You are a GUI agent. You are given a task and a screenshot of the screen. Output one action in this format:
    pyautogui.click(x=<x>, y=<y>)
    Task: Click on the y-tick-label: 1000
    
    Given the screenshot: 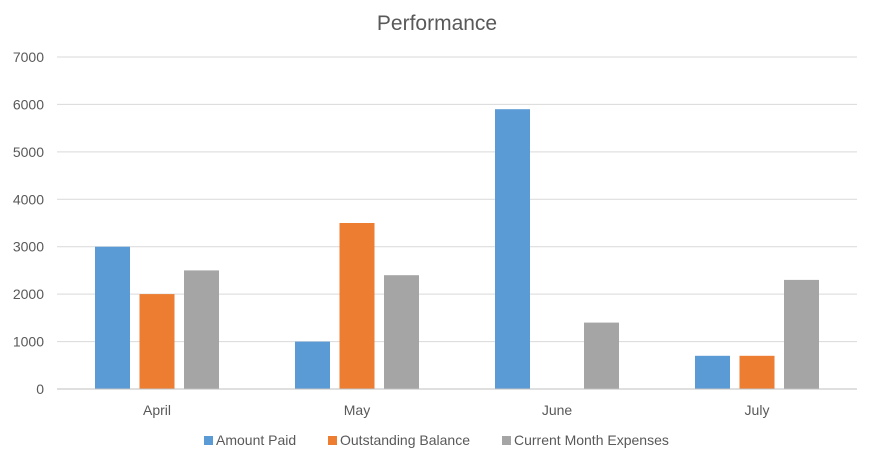 What is the action you would take?
    pyautogui.click(x=28, y=342)
    